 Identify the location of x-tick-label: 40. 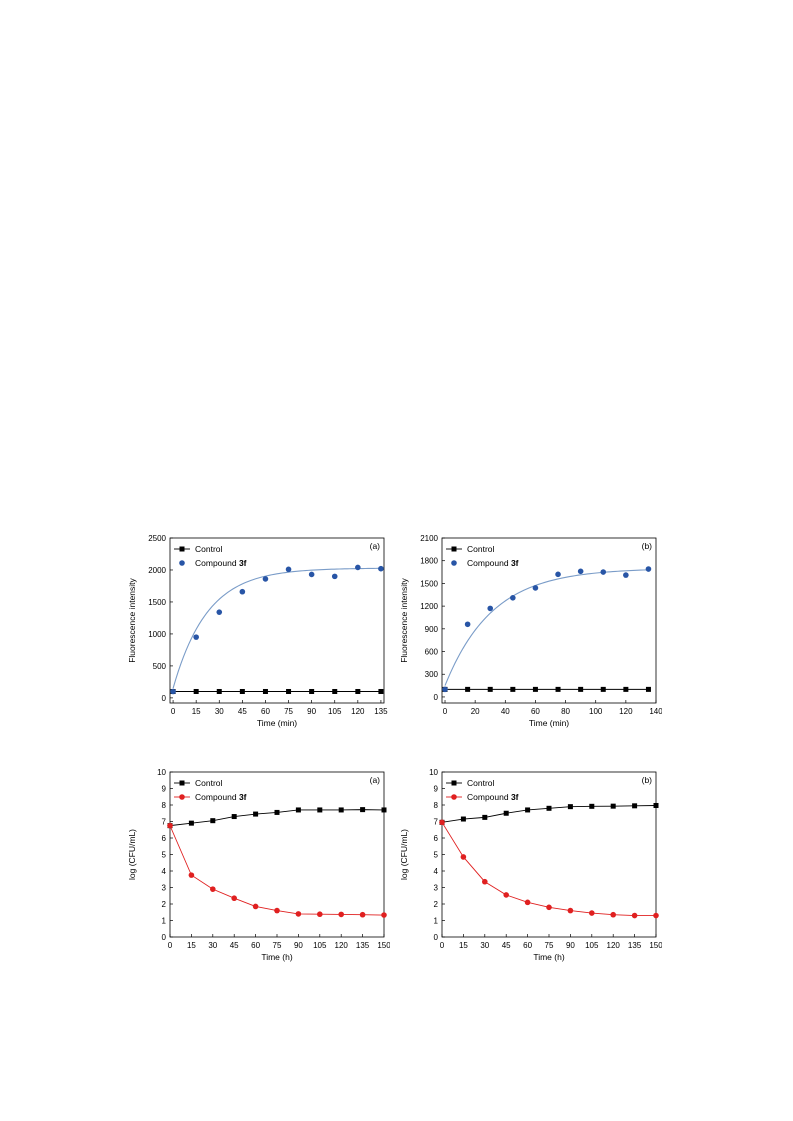
(505, 711).